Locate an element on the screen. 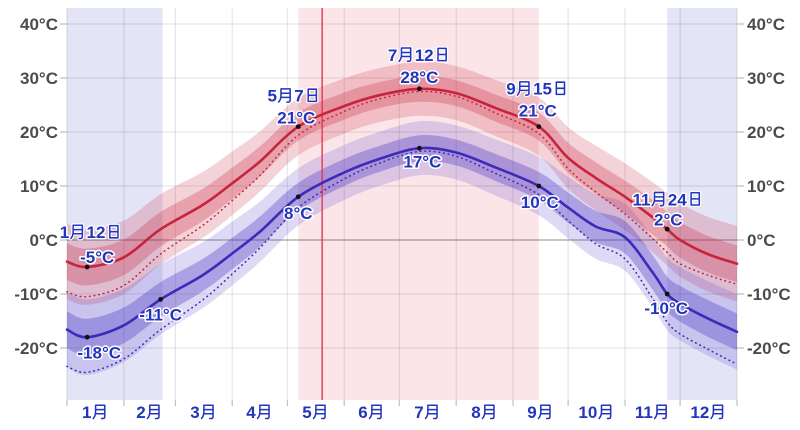 The image size is (800, 430). cold-season-early-band is located at coordinates (115, 204).